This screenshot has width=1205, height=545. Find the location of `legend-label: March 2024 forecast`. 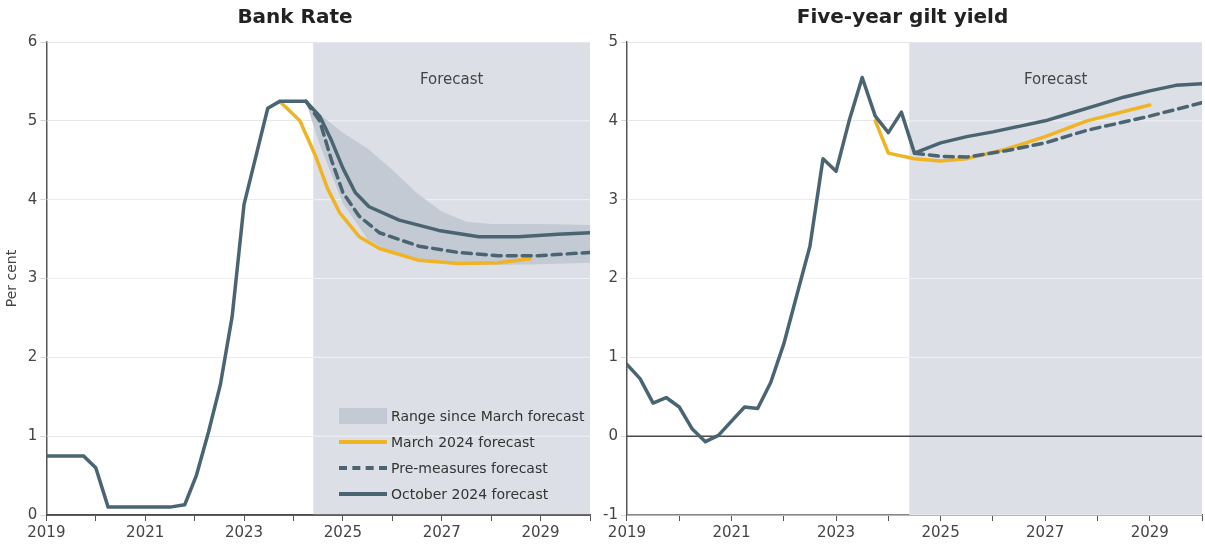

legend-label: March 2024 forecast is located at coordinates (463, 442).